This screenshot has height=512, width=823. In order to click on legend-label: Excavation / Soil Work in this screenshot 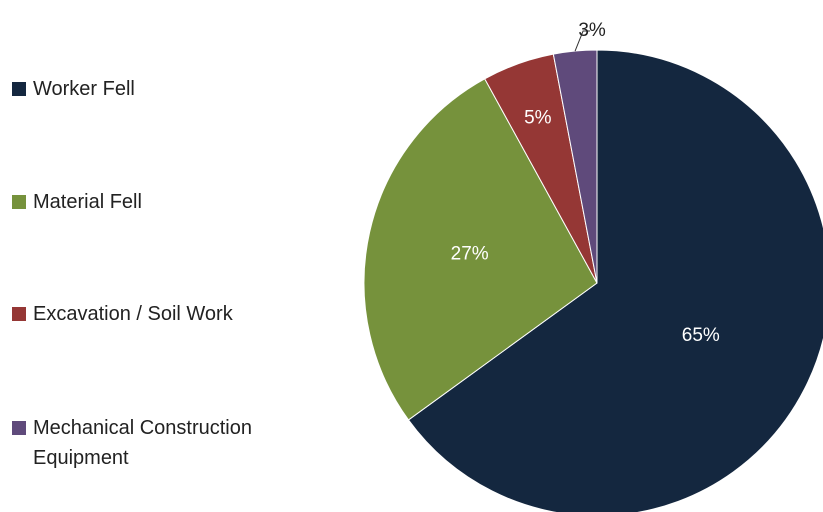, I will do `click(133, 314)`.